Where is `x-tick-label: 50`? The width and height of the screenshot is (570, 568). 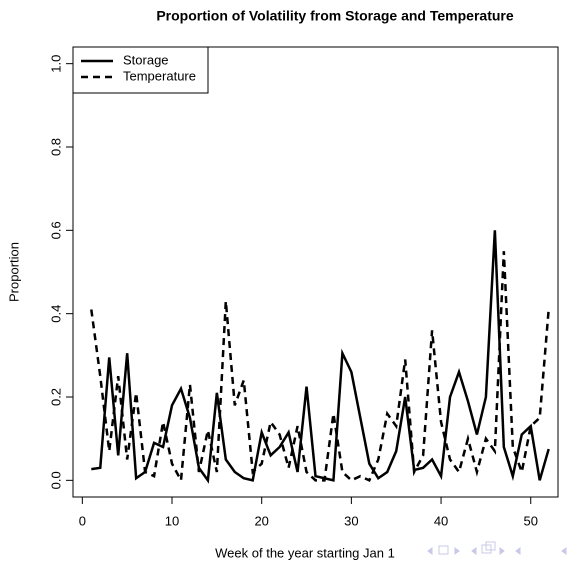 x-tick-label: 50 is located at coordinates (531, 520).